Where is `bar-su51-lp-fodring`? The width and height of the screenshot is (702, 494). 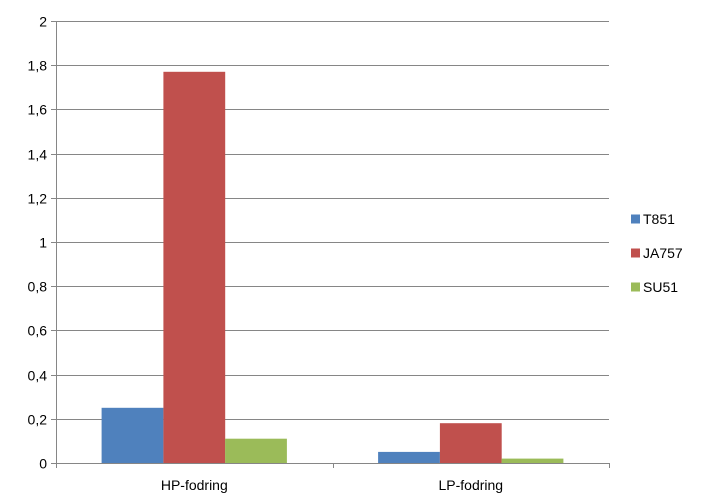
bar-su51-lp-fodring is located at coordinates (532, 460).